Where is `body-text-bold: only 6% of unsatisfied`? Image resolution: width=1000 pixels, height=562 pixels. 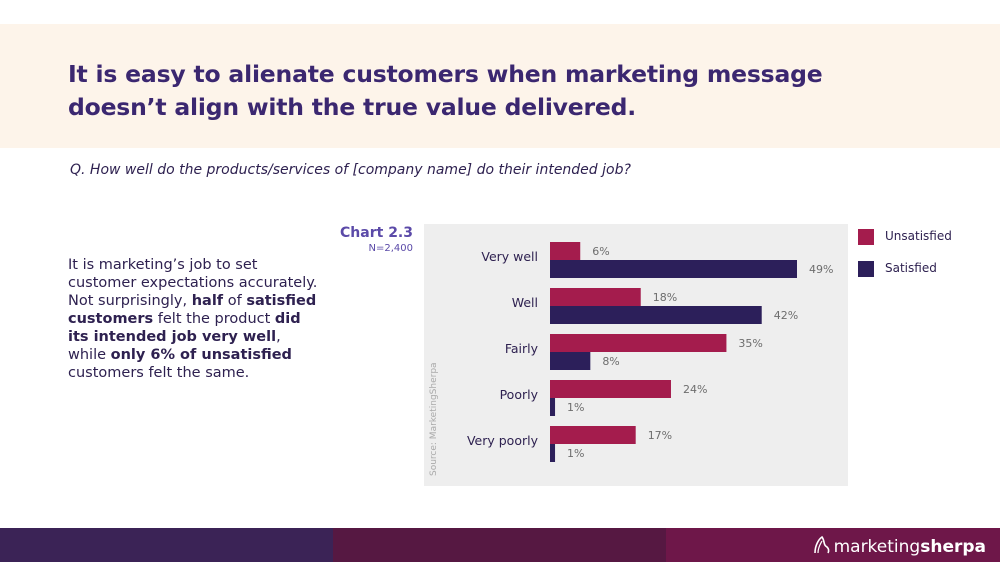 body-text-bold: only 6% of unsatisfied is located at coordinates (201, 355).